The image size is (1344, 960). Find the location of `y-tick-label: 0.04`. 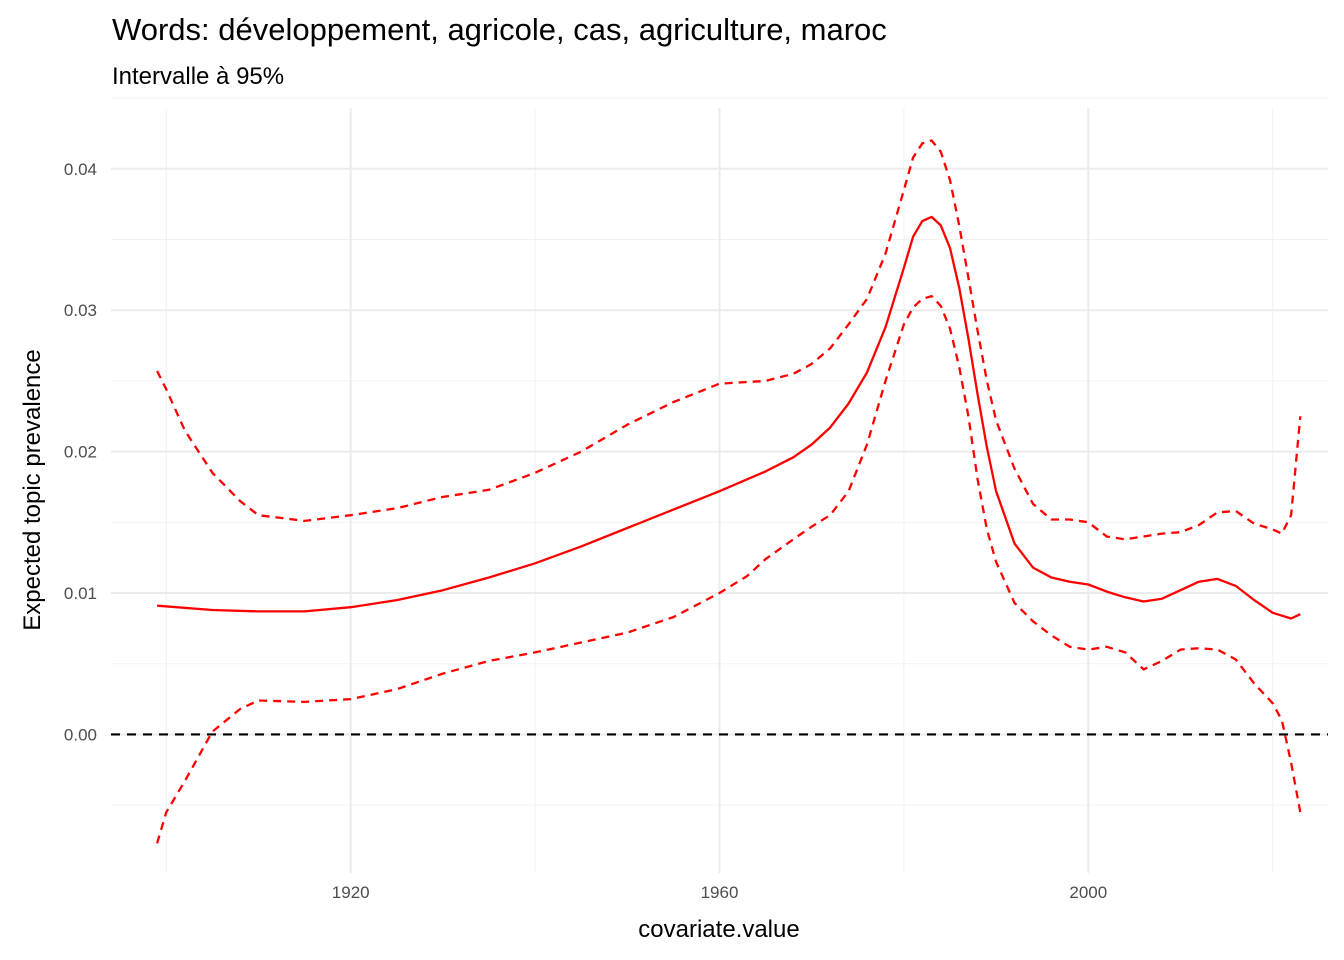

y-tick-label: 0.04 is located at coordinates (80, 169).